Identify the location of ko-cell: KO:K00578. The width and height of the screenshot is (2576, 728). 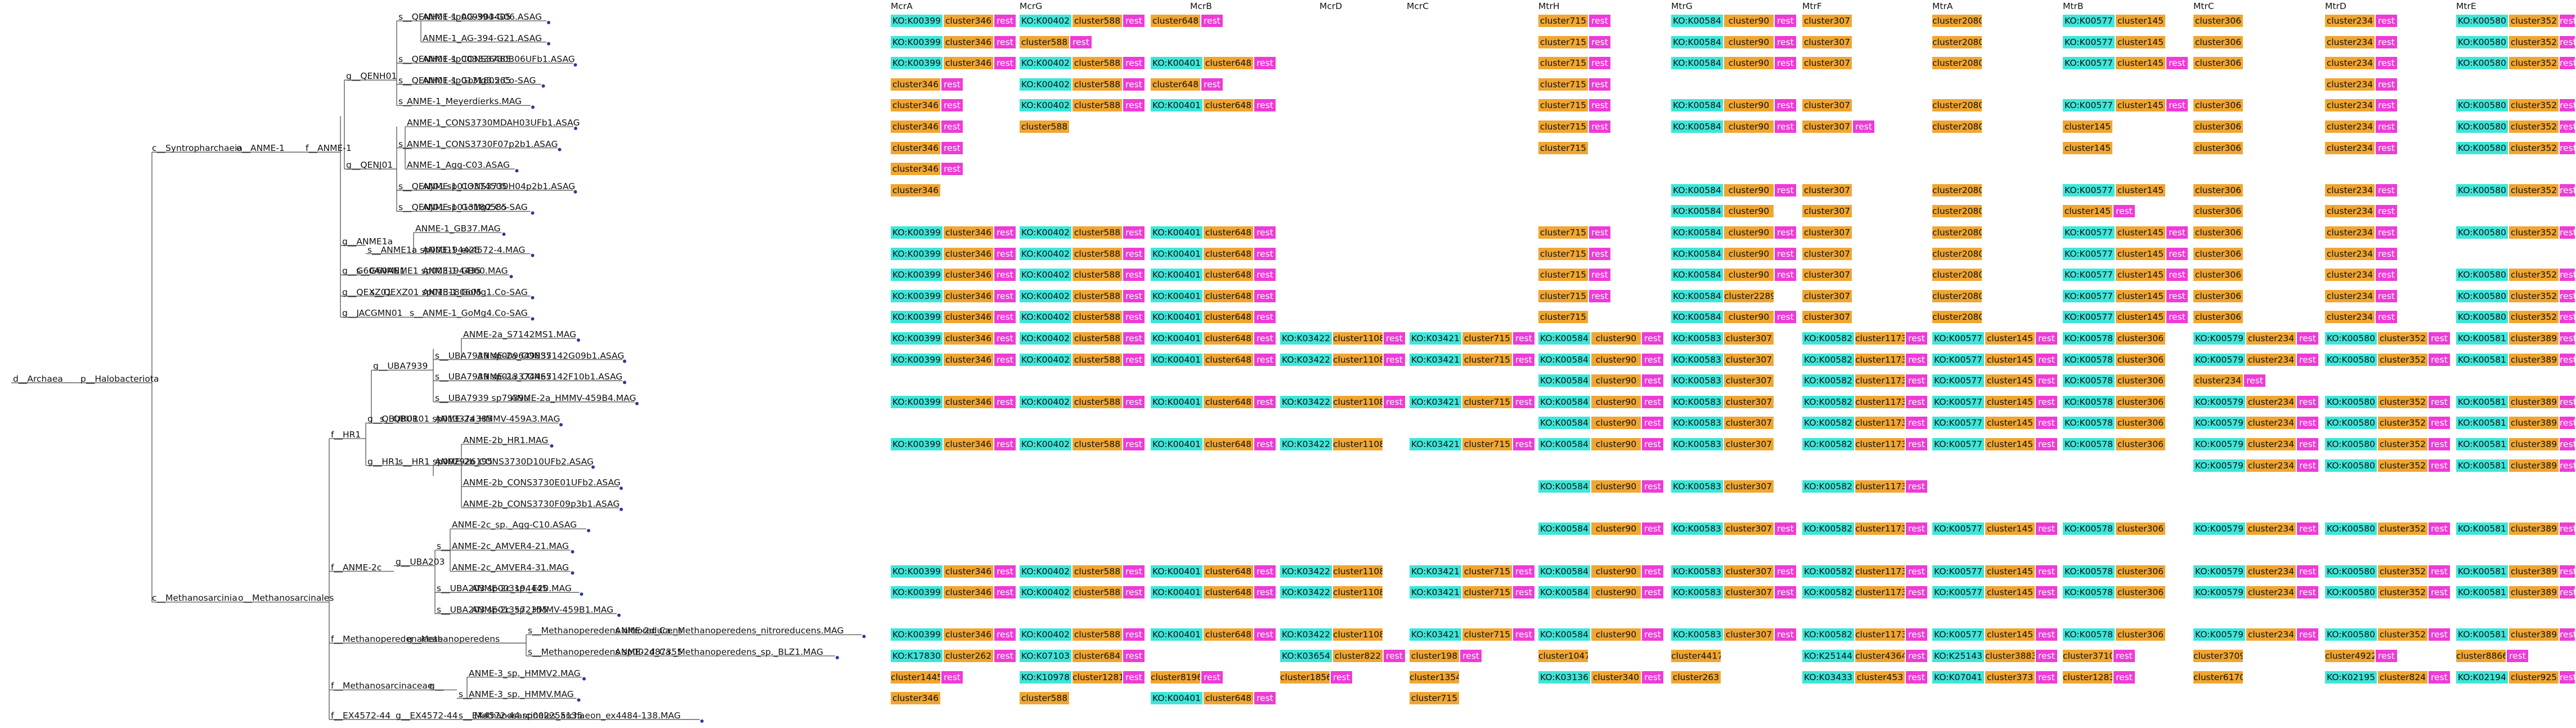
(2089, 423).